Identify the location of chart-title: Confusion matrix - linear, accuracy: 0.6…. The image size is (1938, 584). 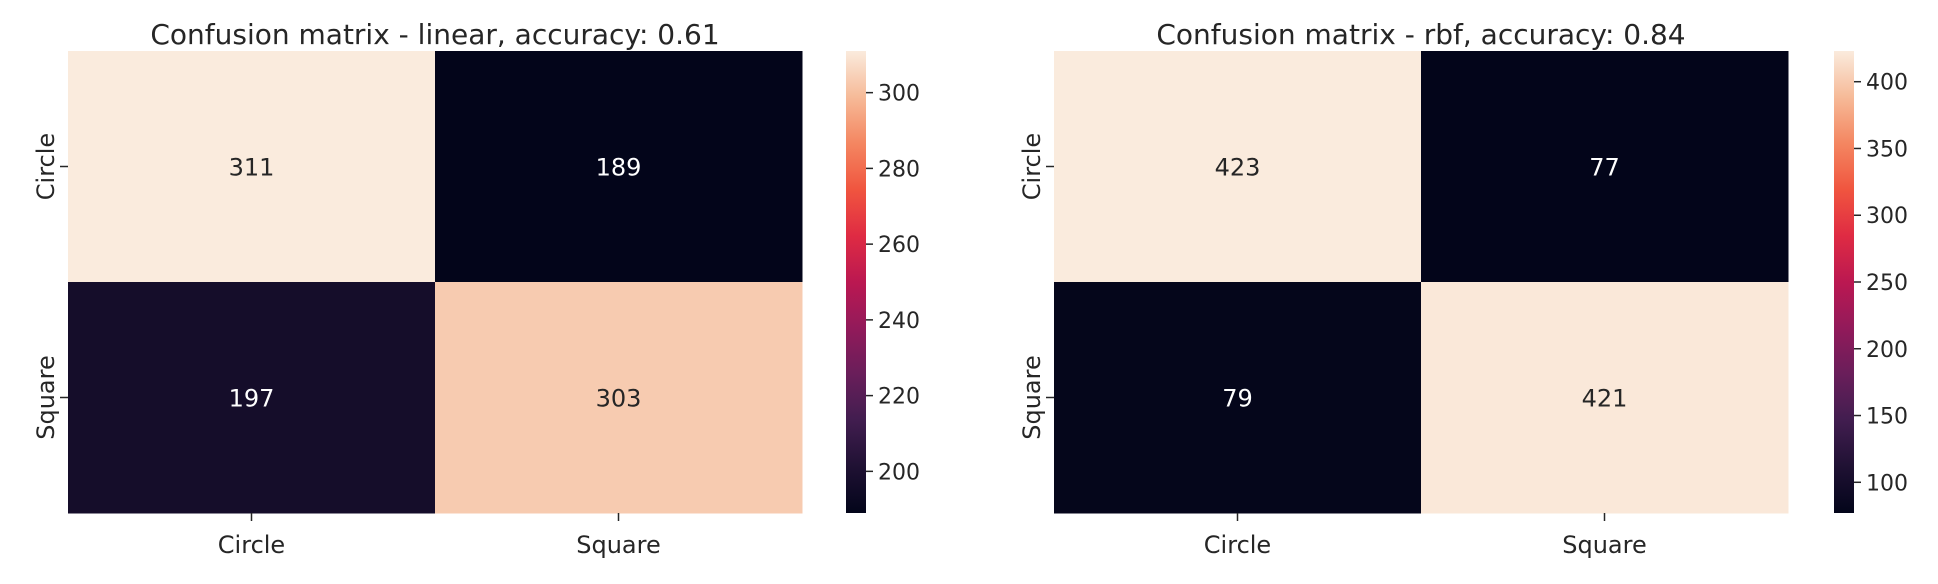
(434, 34).